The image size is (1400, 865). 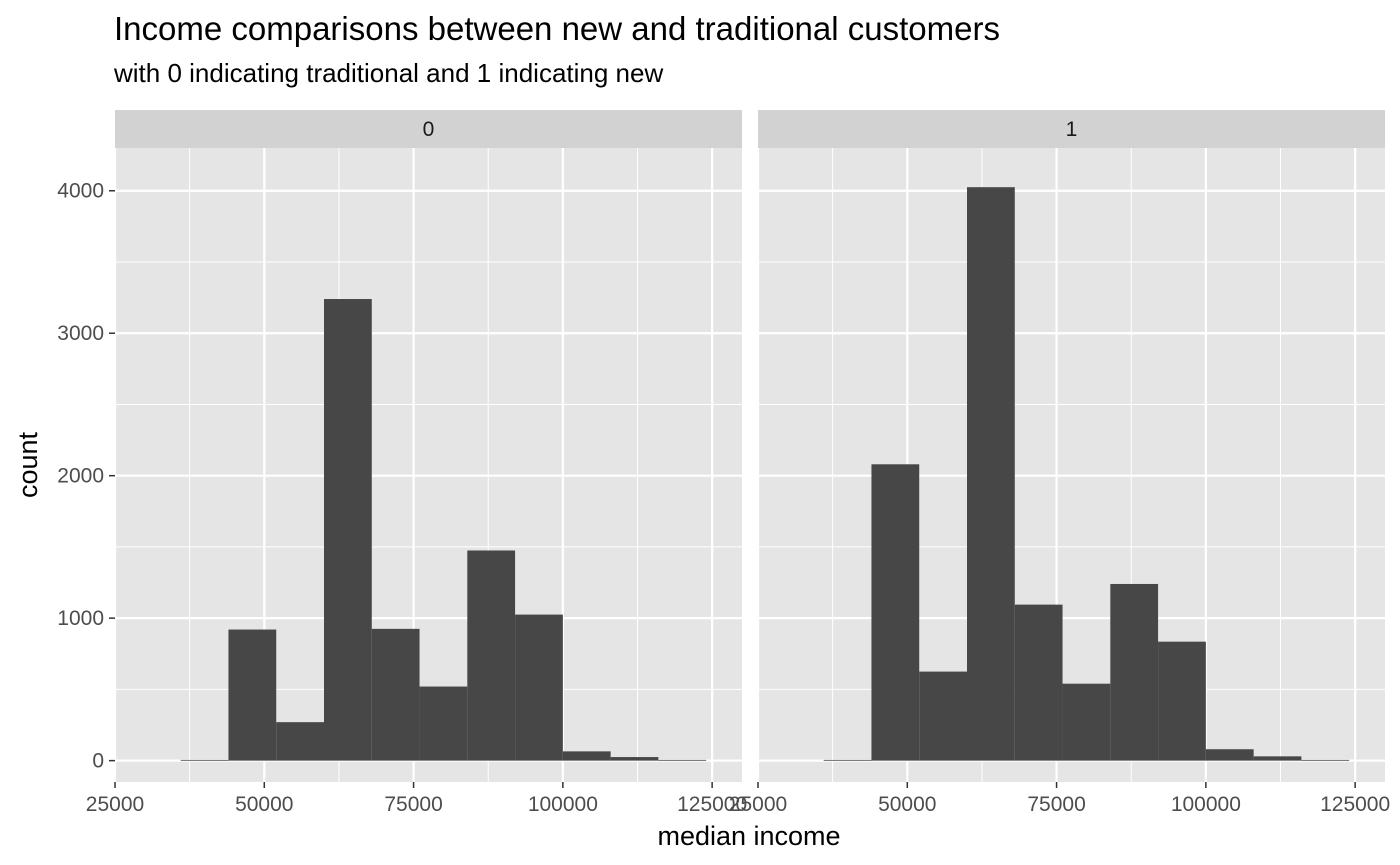 I want to click on facet-strip-label: 1, so click(x=1072, y=129).